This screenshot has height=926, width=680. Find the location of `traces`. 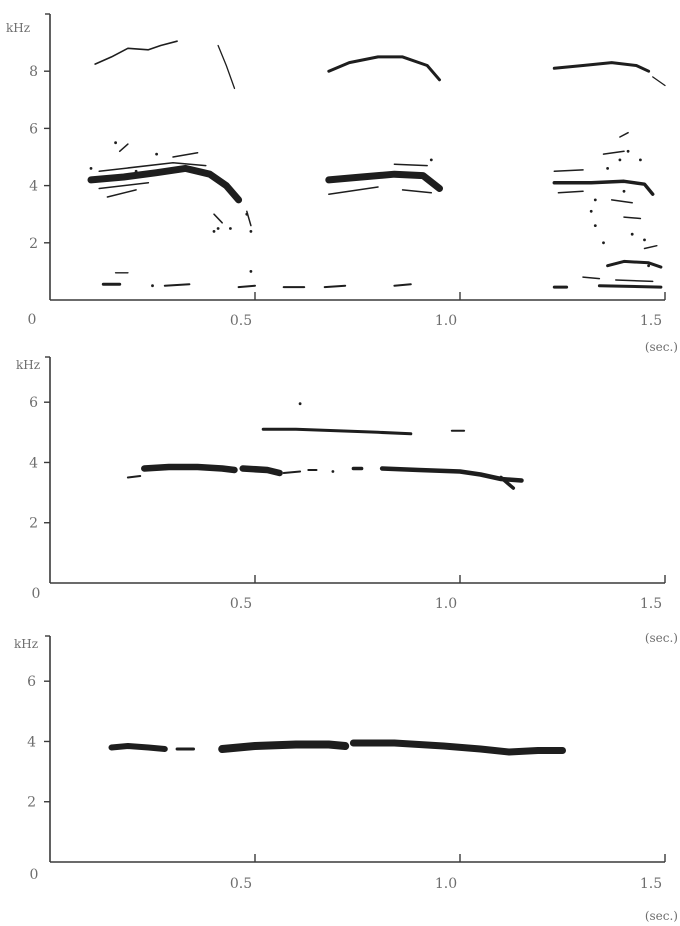

traces is located at coordinates (337, 747).